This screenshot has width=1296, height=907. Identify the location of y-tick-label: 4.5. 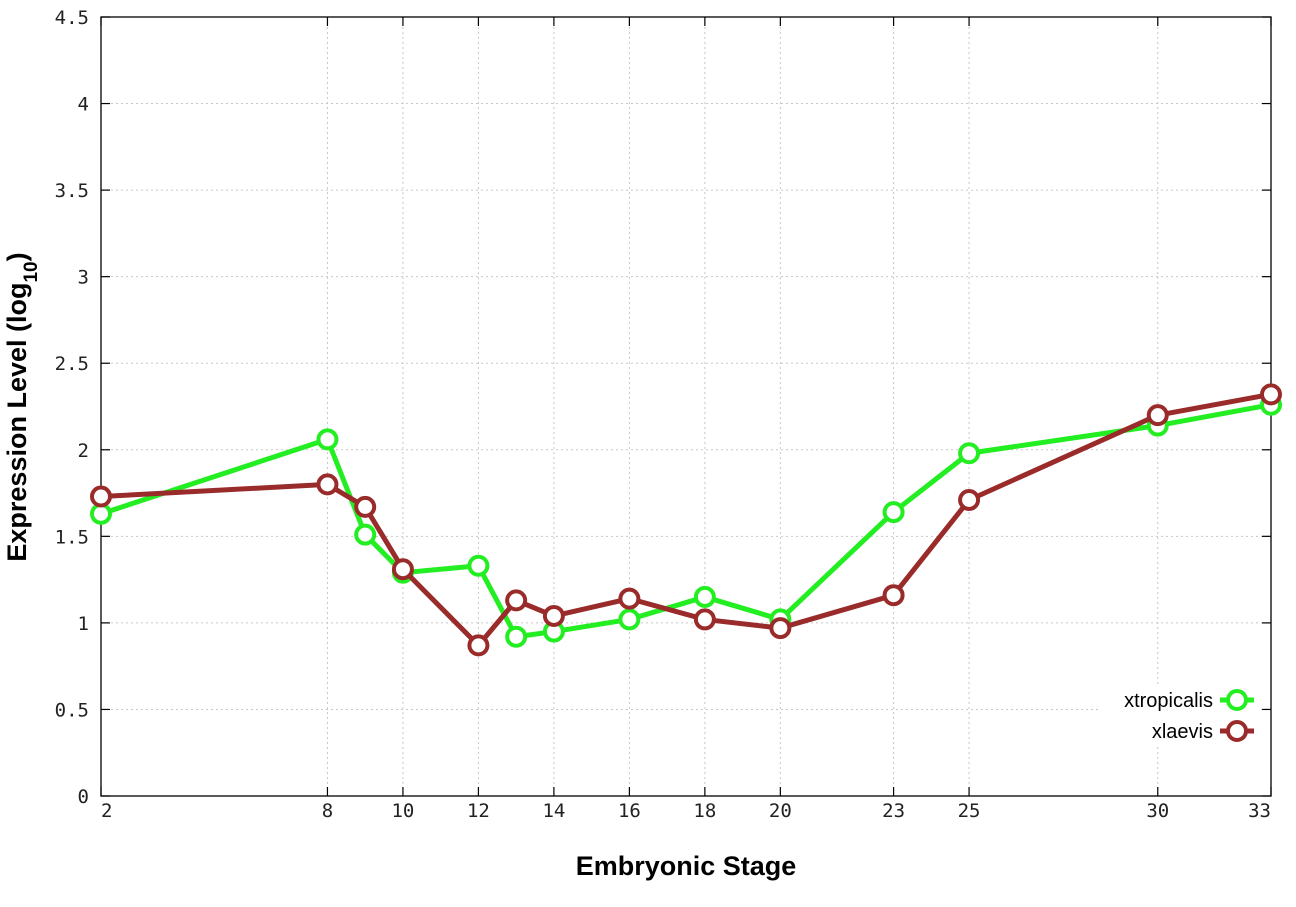
(72, 18).